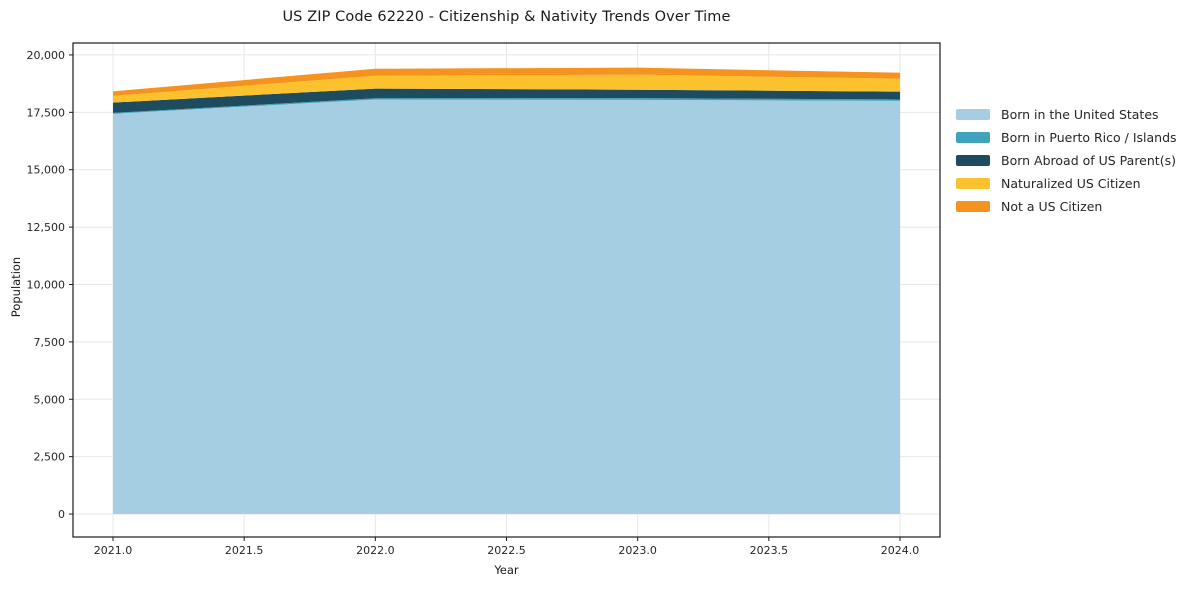  I want to click on legend-item-4: Not a US Citizen, so click(1066, 206).